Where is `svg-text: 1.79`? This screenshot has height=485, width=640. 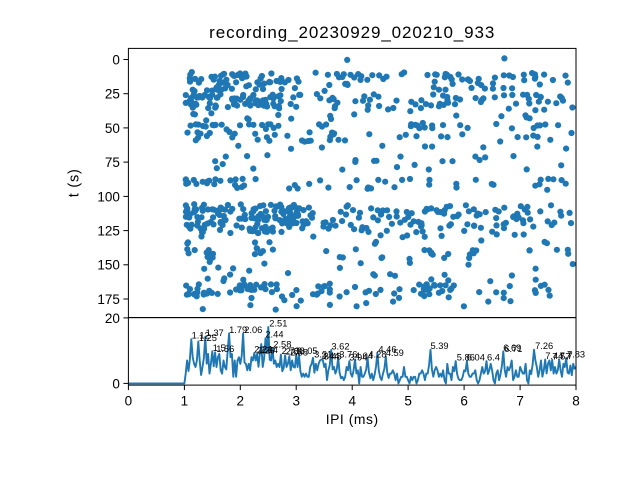 svg-text: 1.79 is located at coordinates (238, 330).